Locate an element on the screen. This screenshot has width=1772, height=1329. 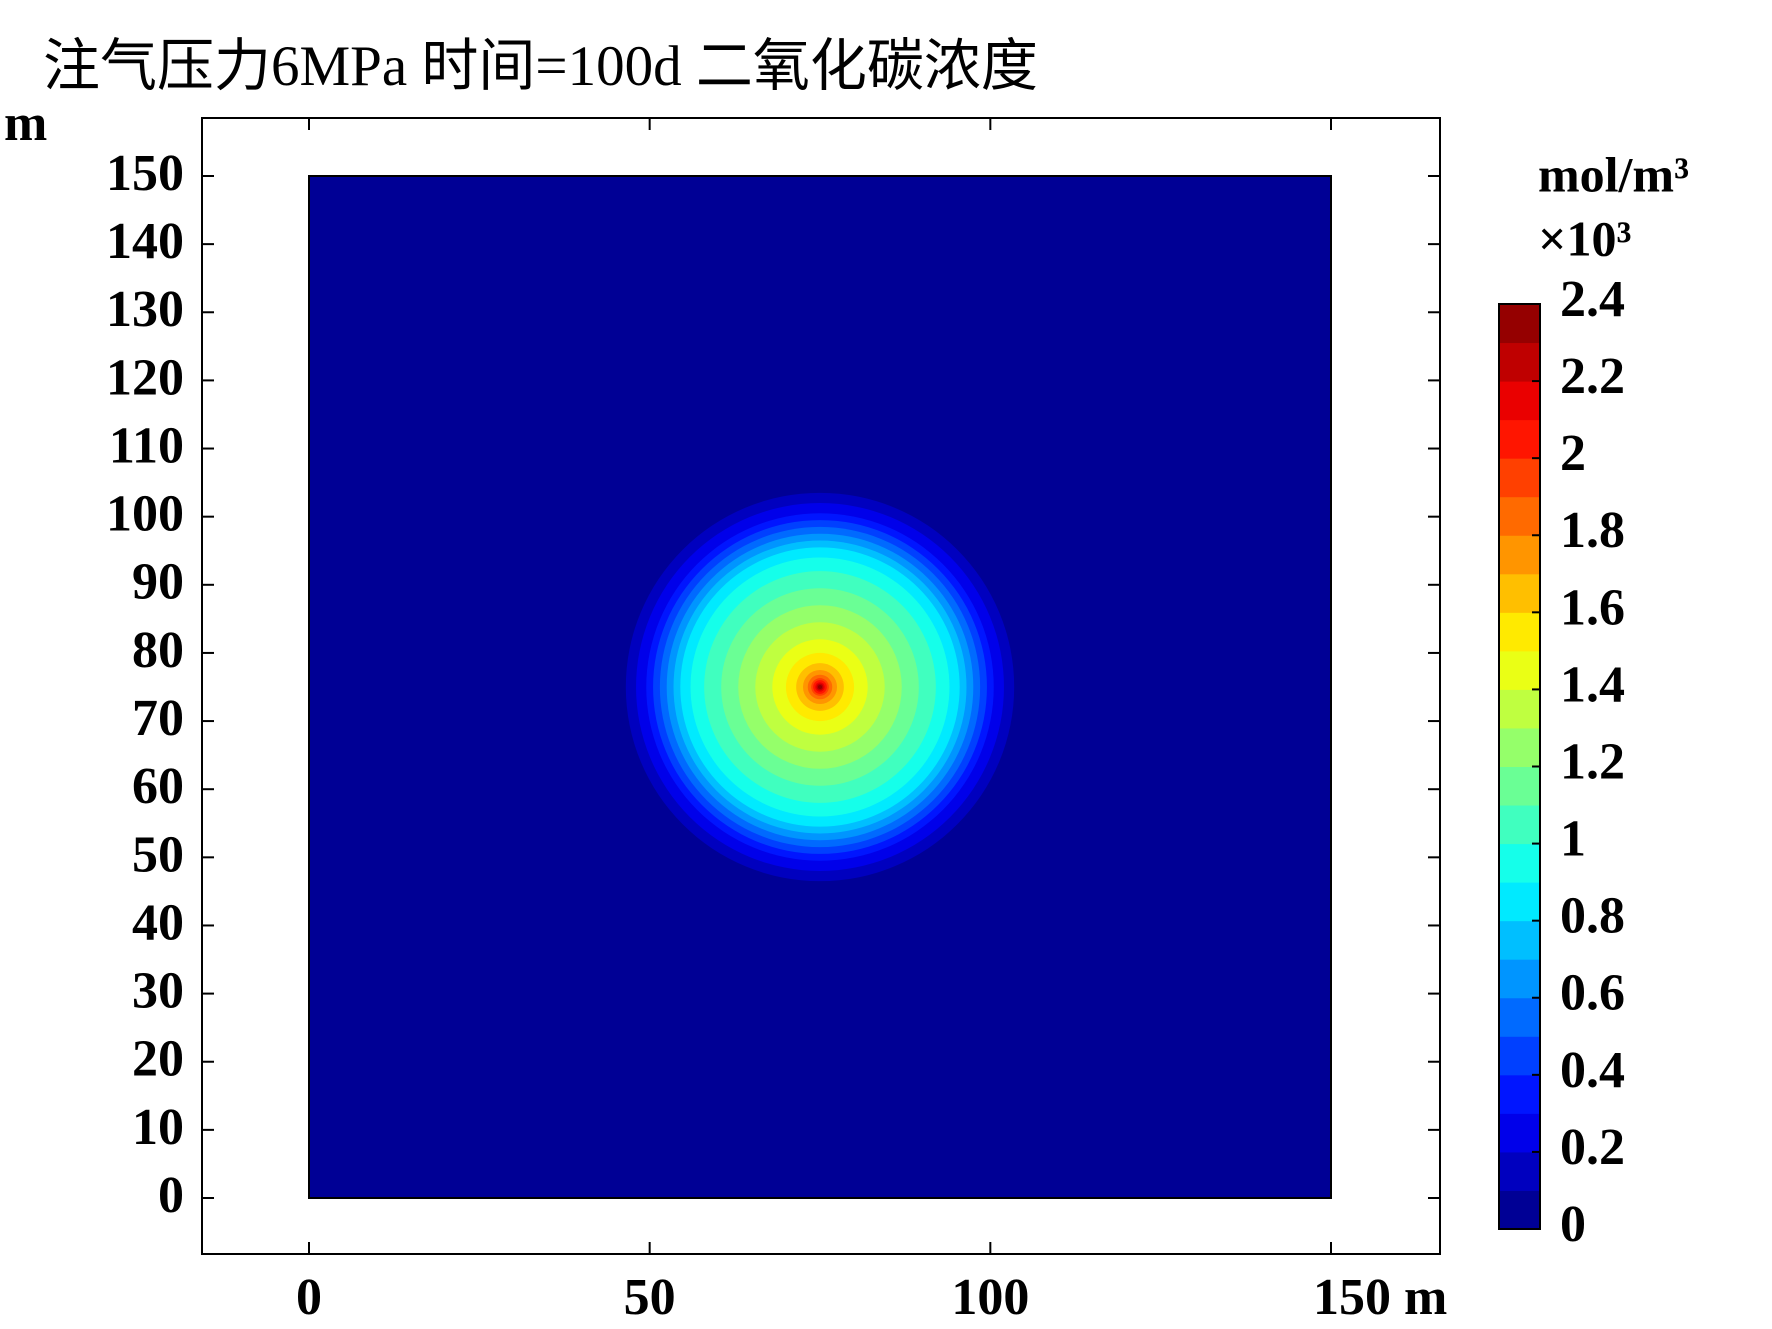
y-tick-label: 110 is located at coordinates (146, 445).